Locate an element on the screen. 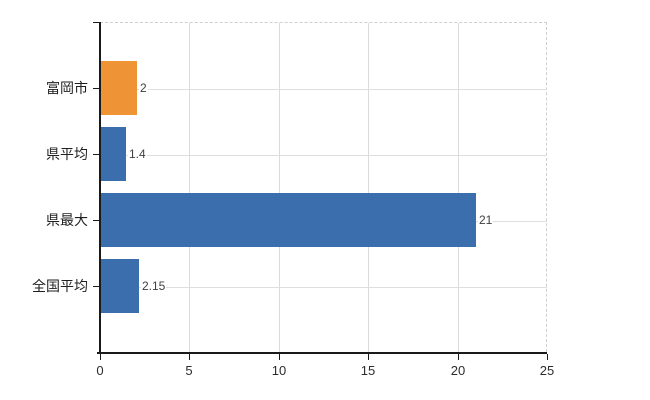 Image resolution: width=650 pixels, height=400 pixels. bar-value-label: 2 is located at coordinates (143, 88).